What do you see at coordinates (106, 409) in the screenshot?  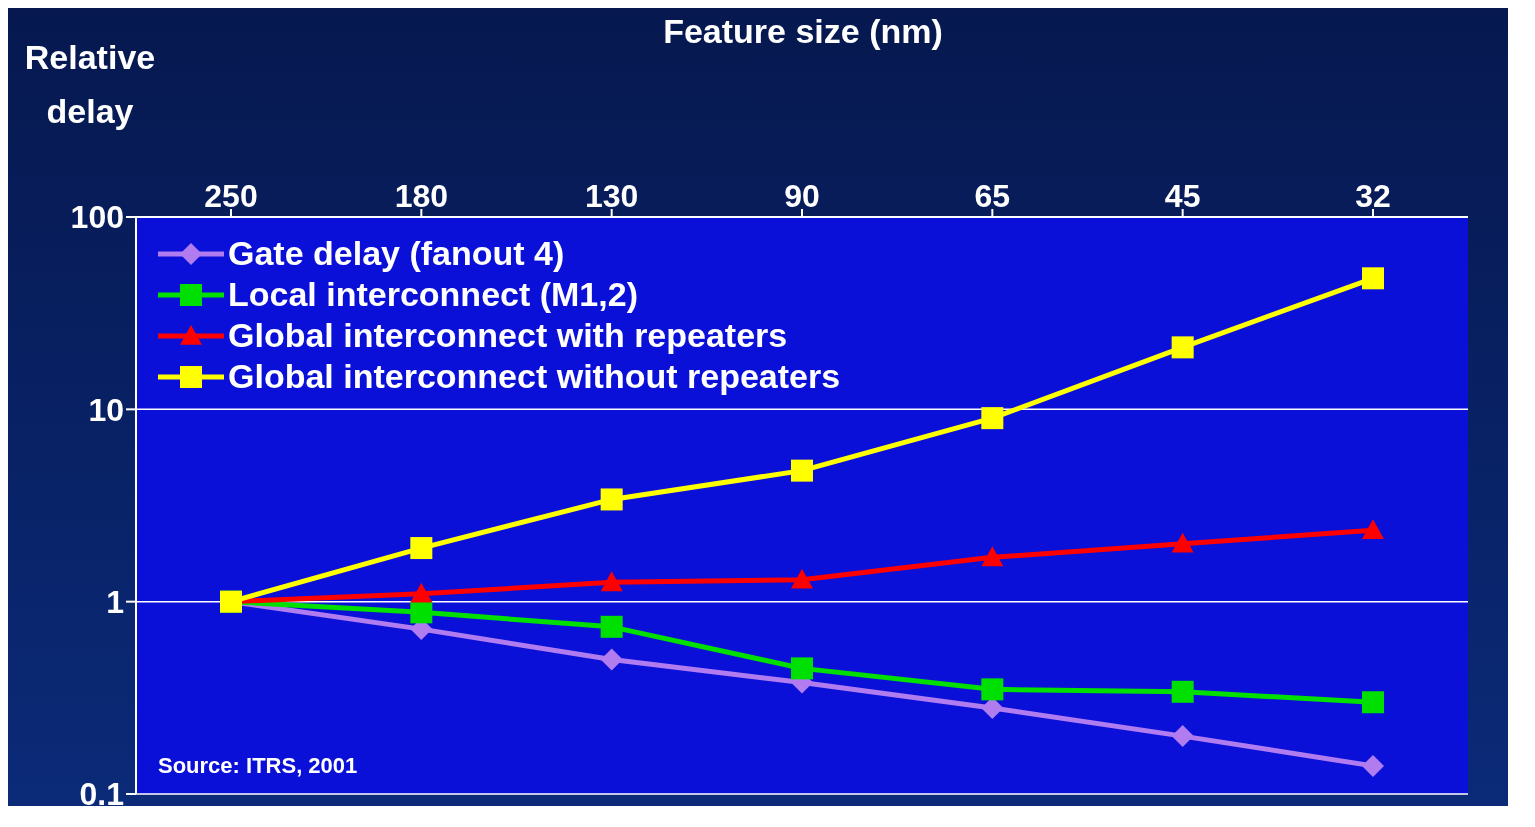 I see `y-tick-label: 10` at bounding box center [106, 409].